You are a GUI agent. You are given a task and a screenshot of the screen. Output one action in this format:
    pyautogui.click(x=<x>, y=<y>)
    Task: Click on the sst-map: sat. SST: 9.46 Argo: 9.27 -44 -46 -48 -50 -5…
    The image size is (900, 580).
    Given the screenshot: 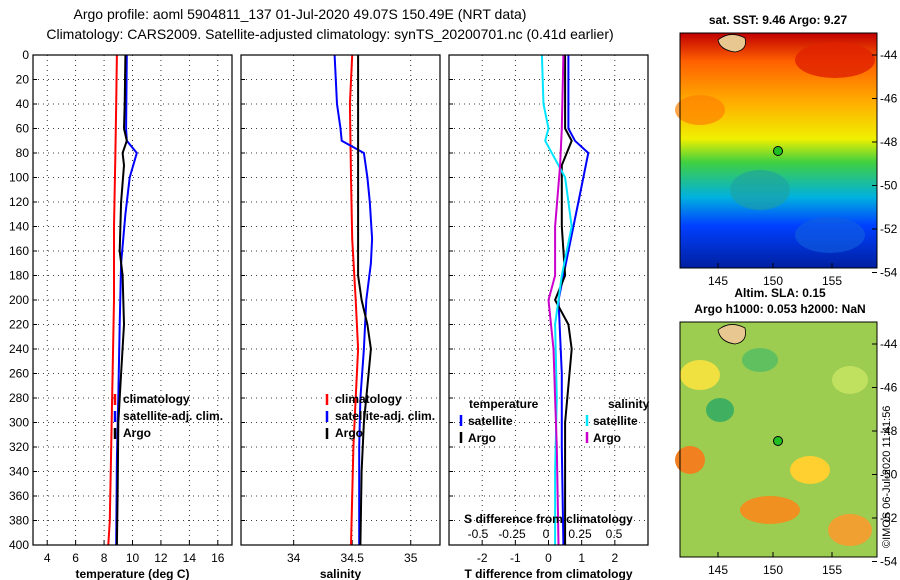 What is the action you would take?
    pyautogui.click(x=786, y=150)
    